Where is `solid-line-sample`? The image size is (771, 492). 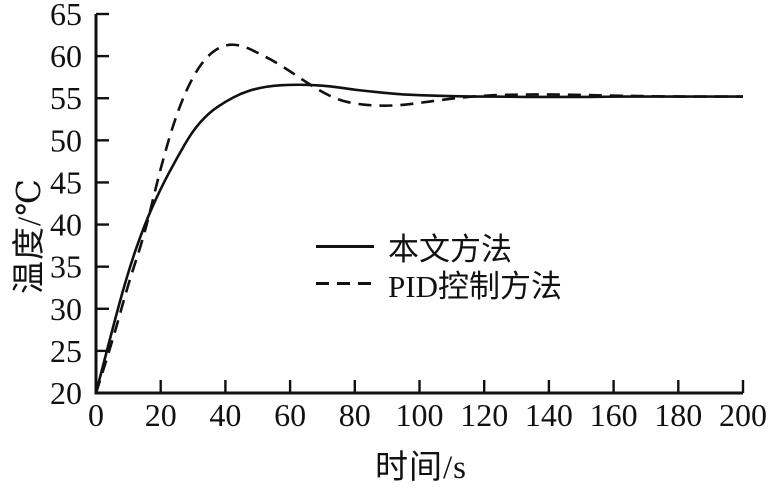 solid-line-sample is located at coordinates (345, 246).